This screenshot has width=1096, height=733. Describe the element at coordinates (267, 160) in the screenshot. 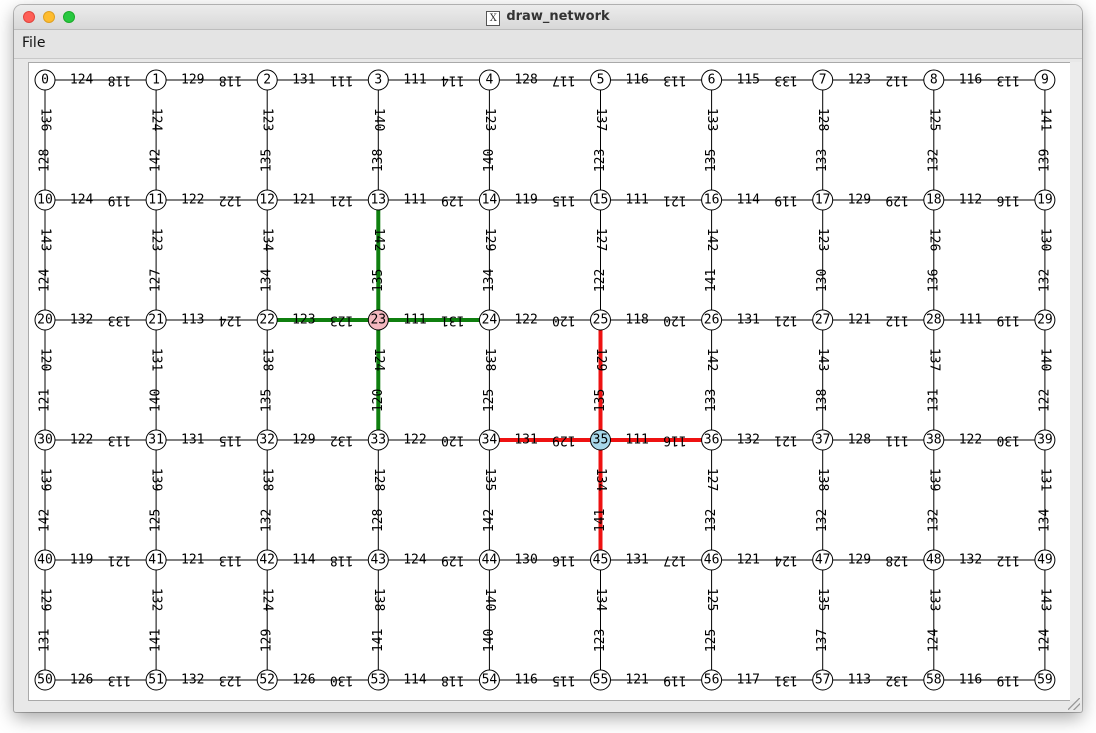

I see `edge-weight-reverse: 135` at that location.